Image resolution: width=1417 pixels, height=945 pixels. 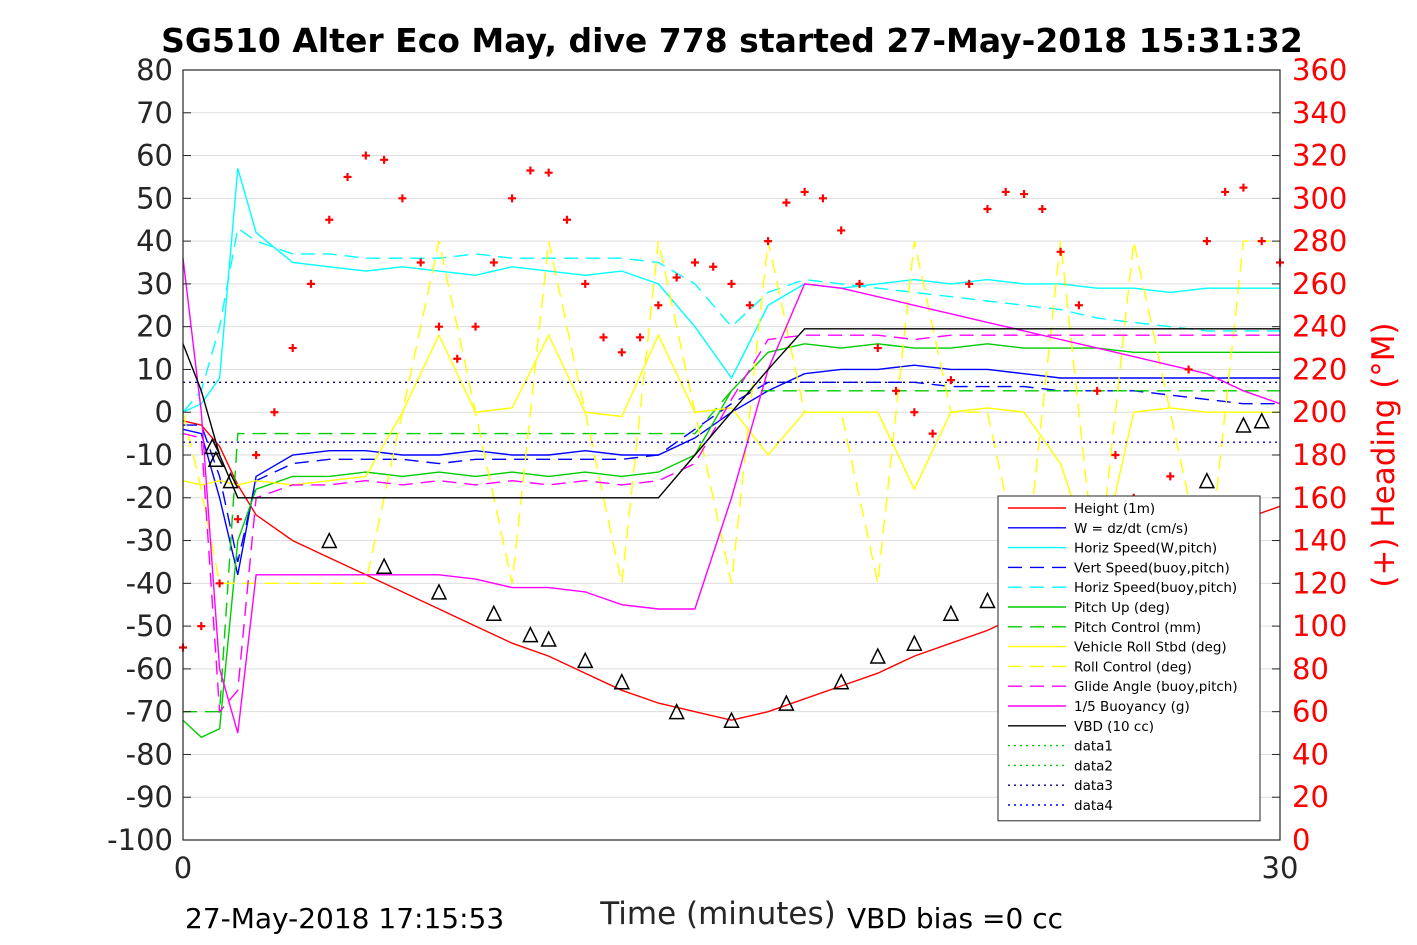 I want to click on y2-tick-label: 120, so click(x=1319, y=583).